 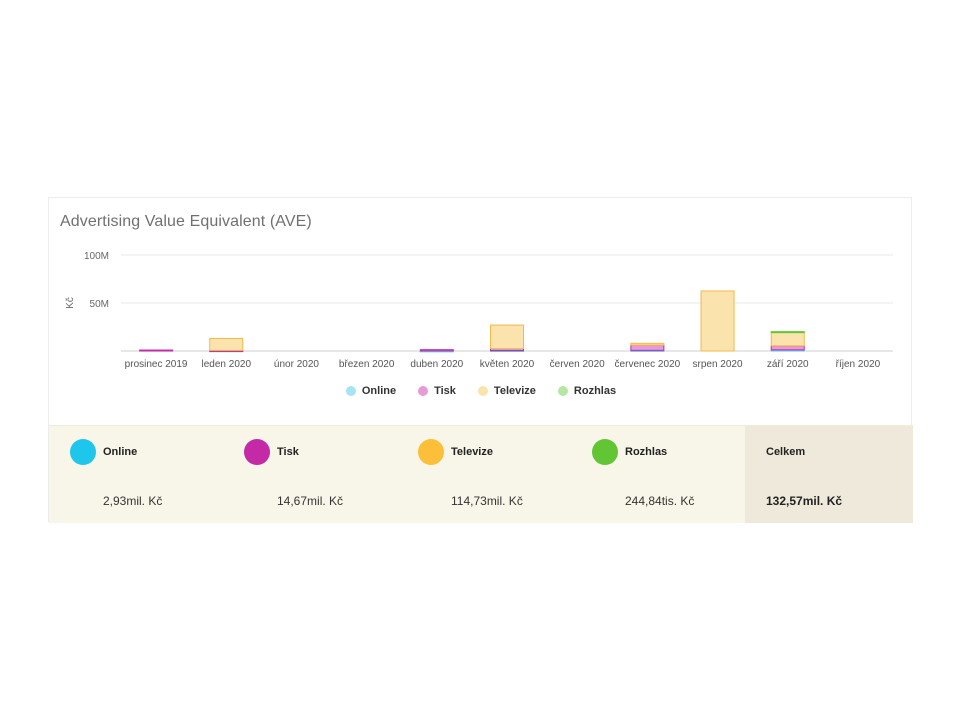 What do you see at coordinates (133, 501) in the screenshot?
I see `summary-online-value: 2,93mil. Kč` at bounding box center [133, 501].